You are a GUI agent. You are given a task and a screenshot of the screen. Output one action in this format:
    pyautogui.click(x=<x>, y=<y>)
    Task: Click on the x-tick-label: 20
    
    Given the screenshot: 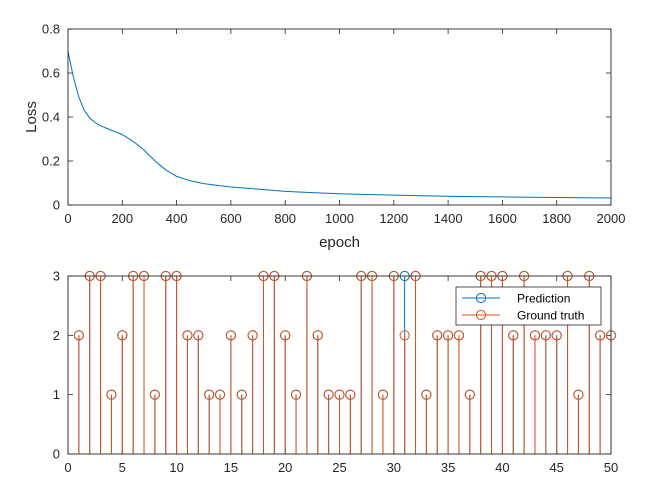 What is the action you would take?
    pyautogui.click(x=285, y=467)
    